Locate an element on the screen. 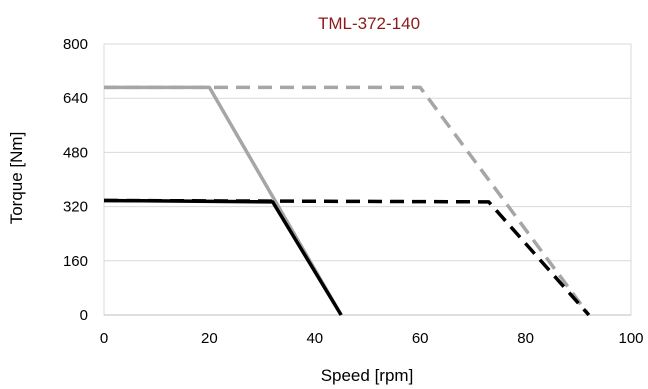  x-tick-label-1: 20 is located at coordinates (209, 338).